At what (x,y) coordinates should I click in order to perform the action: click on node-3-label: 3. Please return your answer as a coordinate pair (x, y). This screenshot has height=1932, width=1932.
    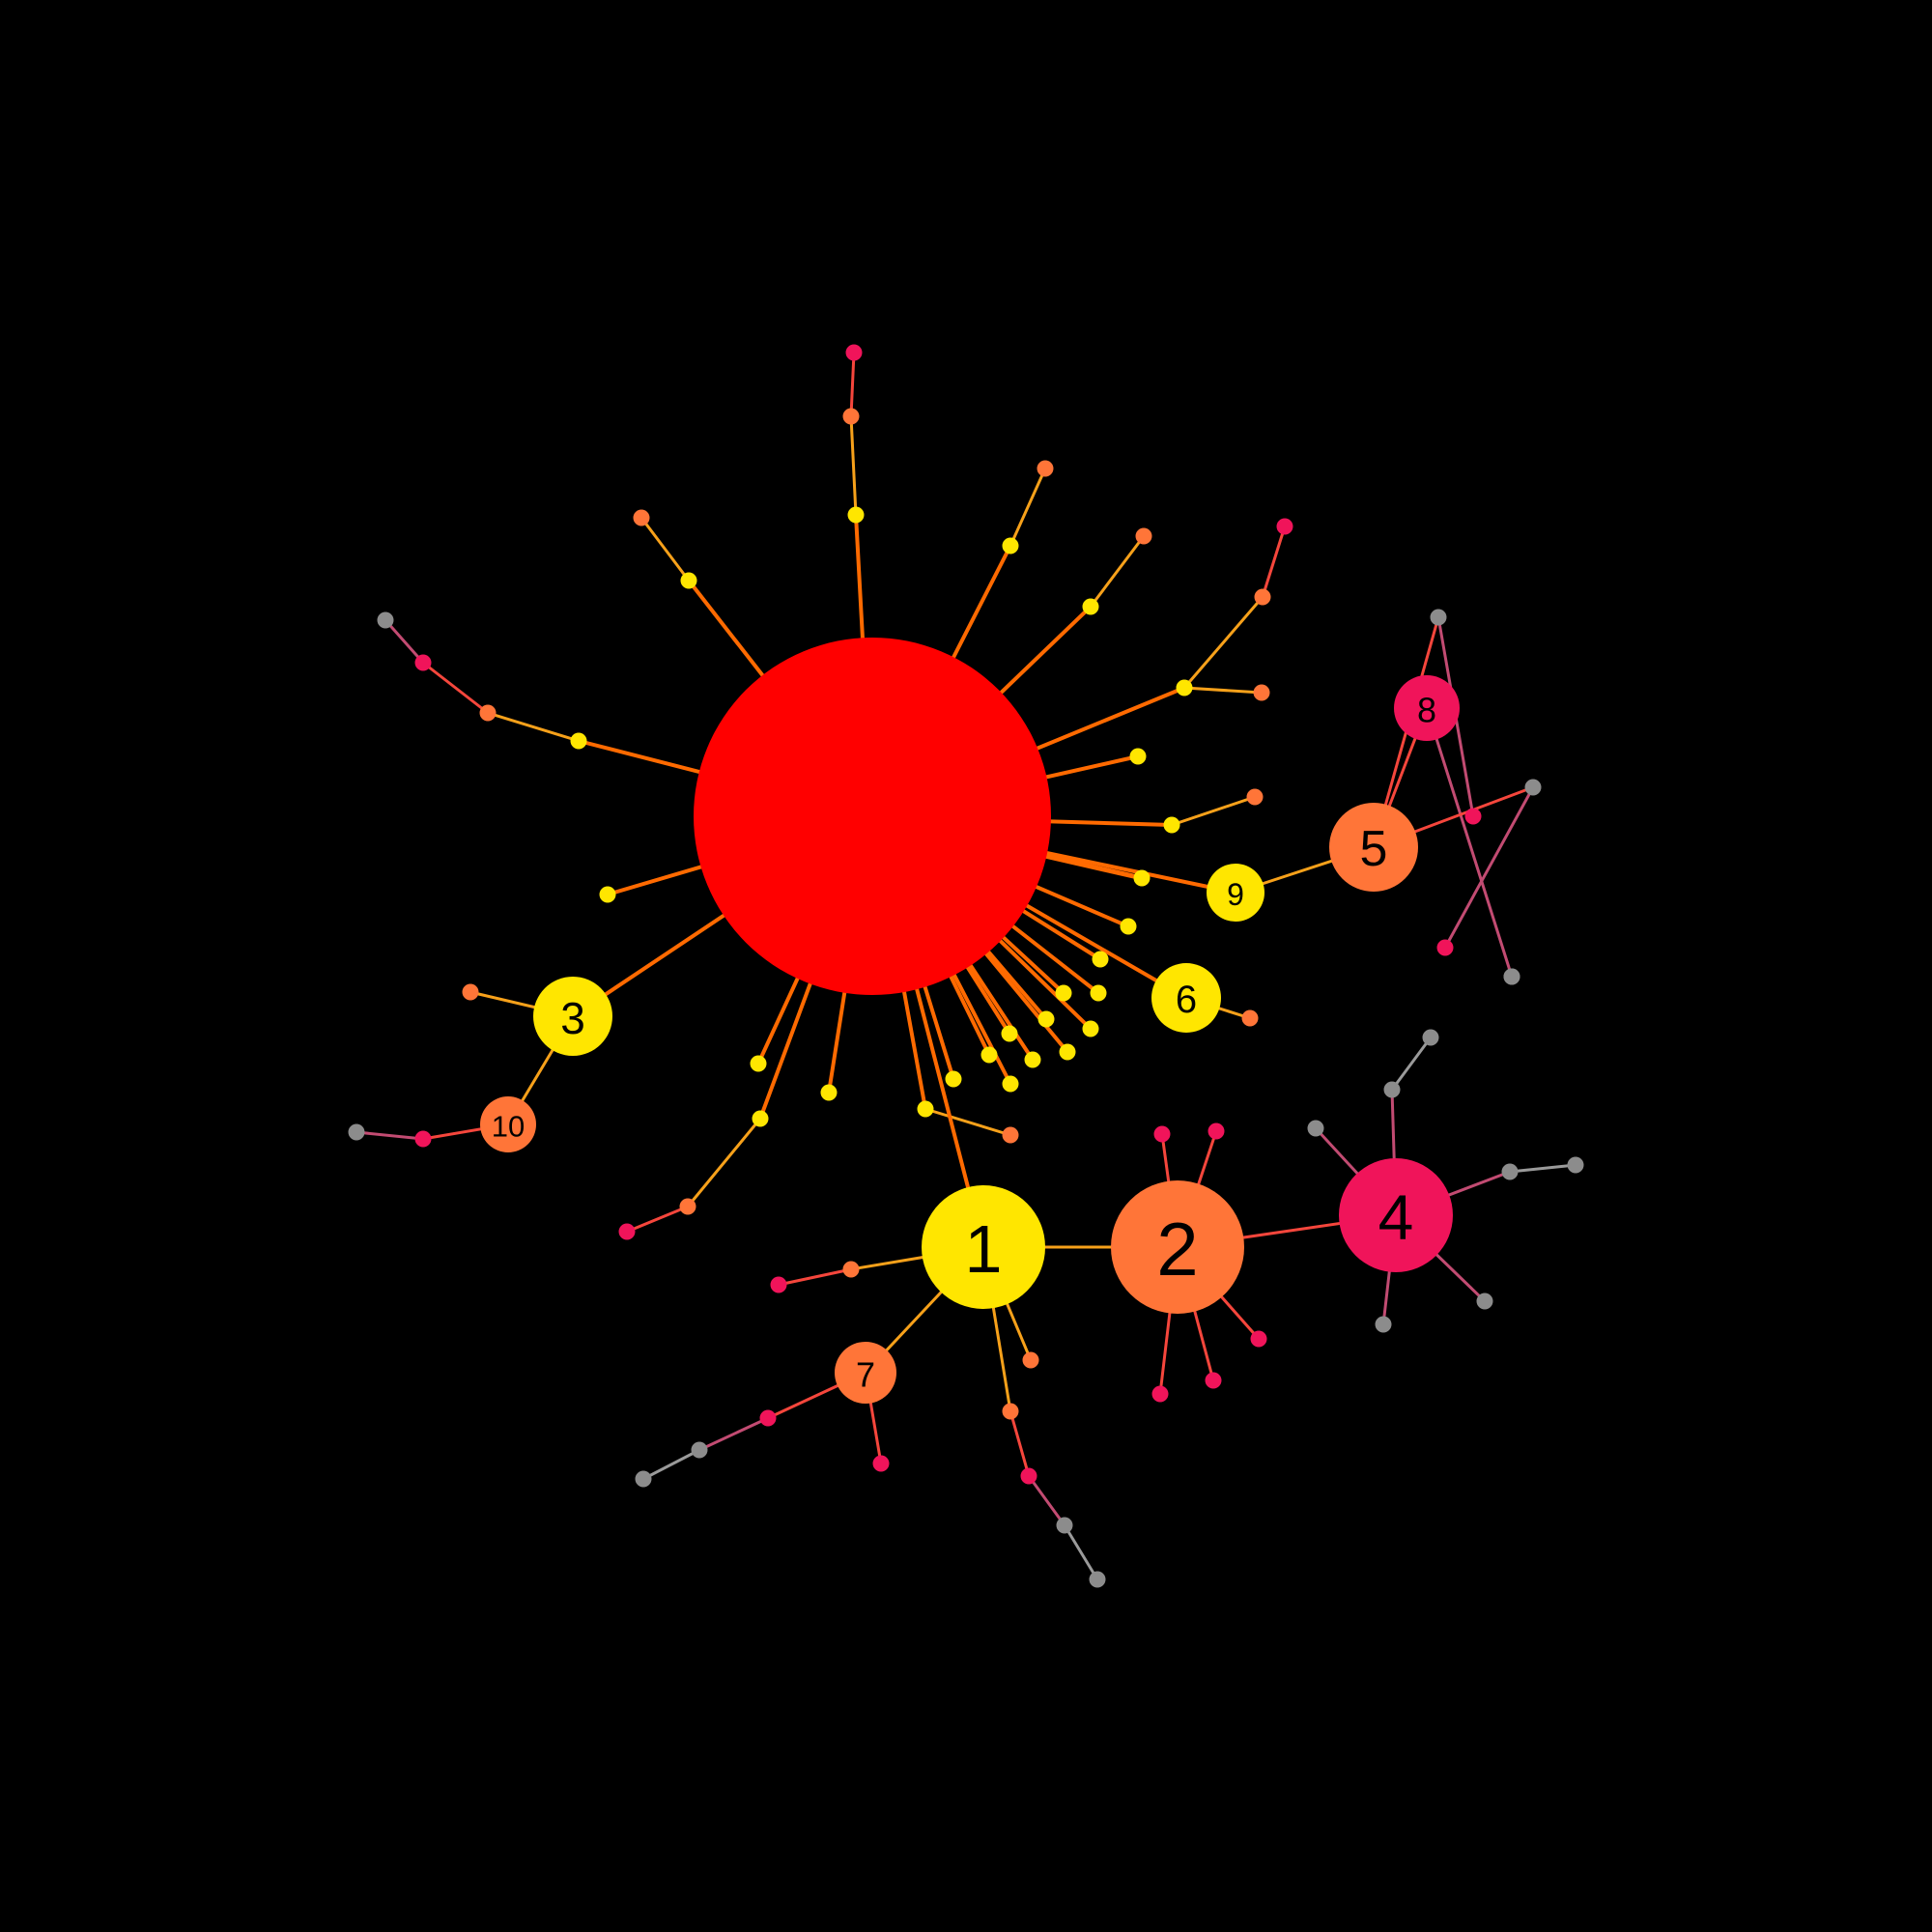
    Looking at the image, I should click on (572, 1018).